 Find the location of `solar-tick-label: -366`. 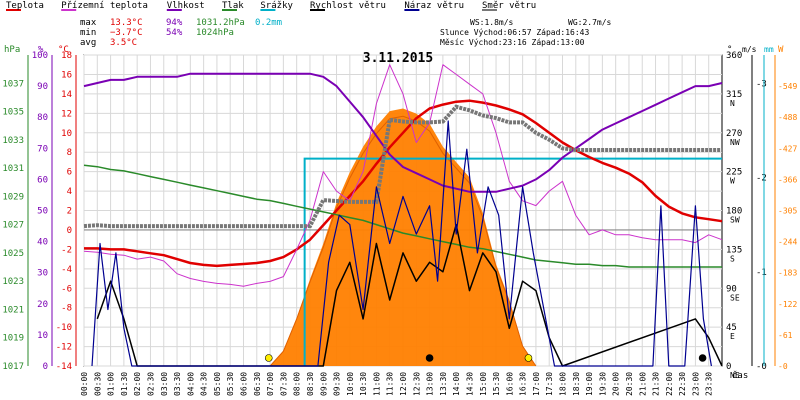

solar-tick-label: -366 is located at coordinates (787, 179).